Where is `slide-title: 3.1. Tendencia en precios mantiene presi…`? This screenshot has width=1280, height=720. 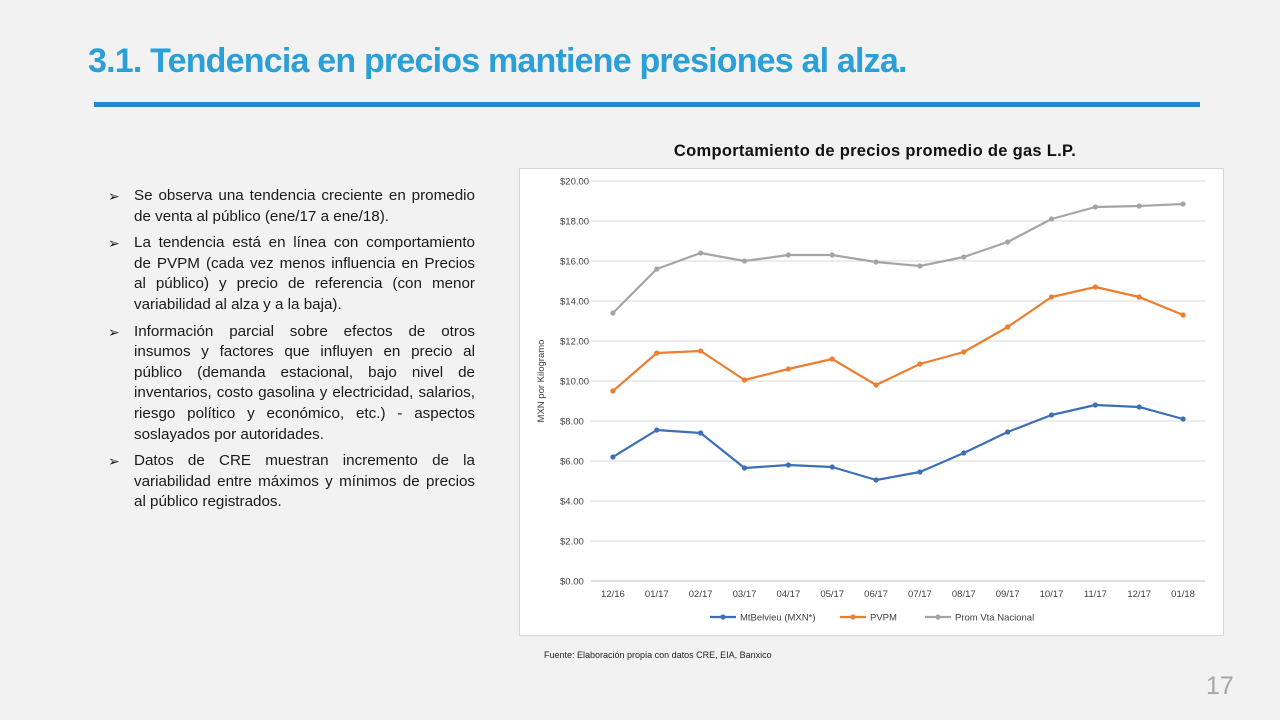
slide-title: 3.1. Tendencia en precios mantiene presi… is located at coordinates (497, 61).